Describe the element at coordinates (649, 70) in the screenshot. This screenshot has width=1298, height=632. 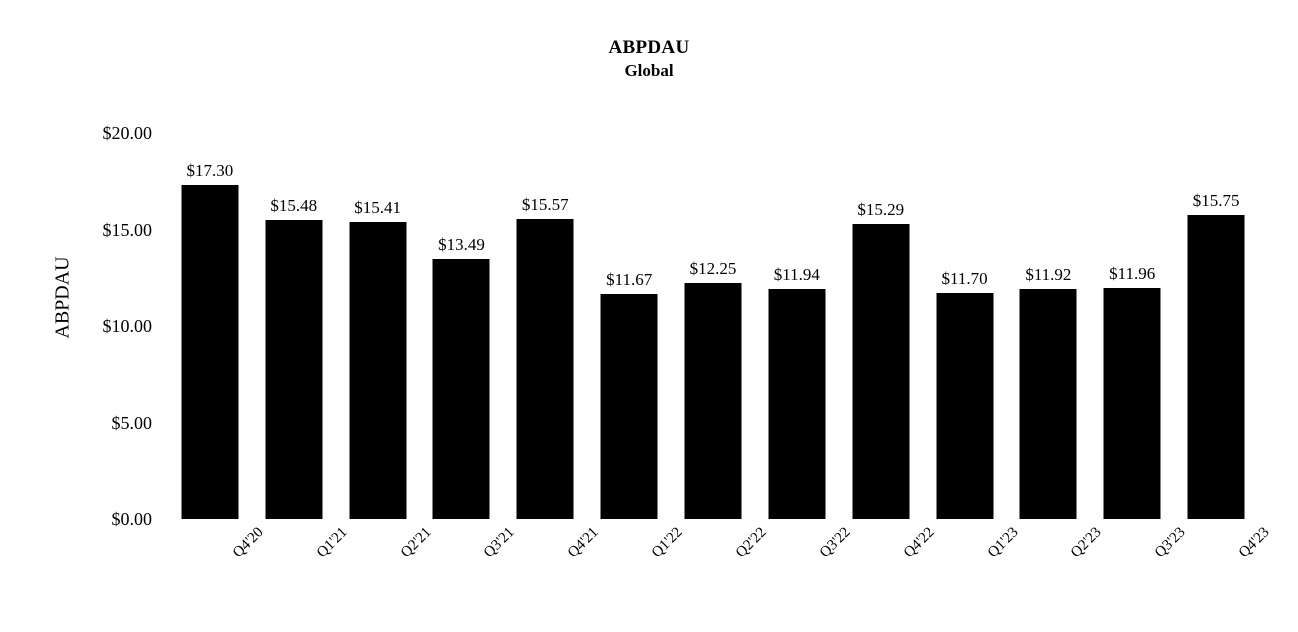
I see `chart-subtitle: Global` at that location.